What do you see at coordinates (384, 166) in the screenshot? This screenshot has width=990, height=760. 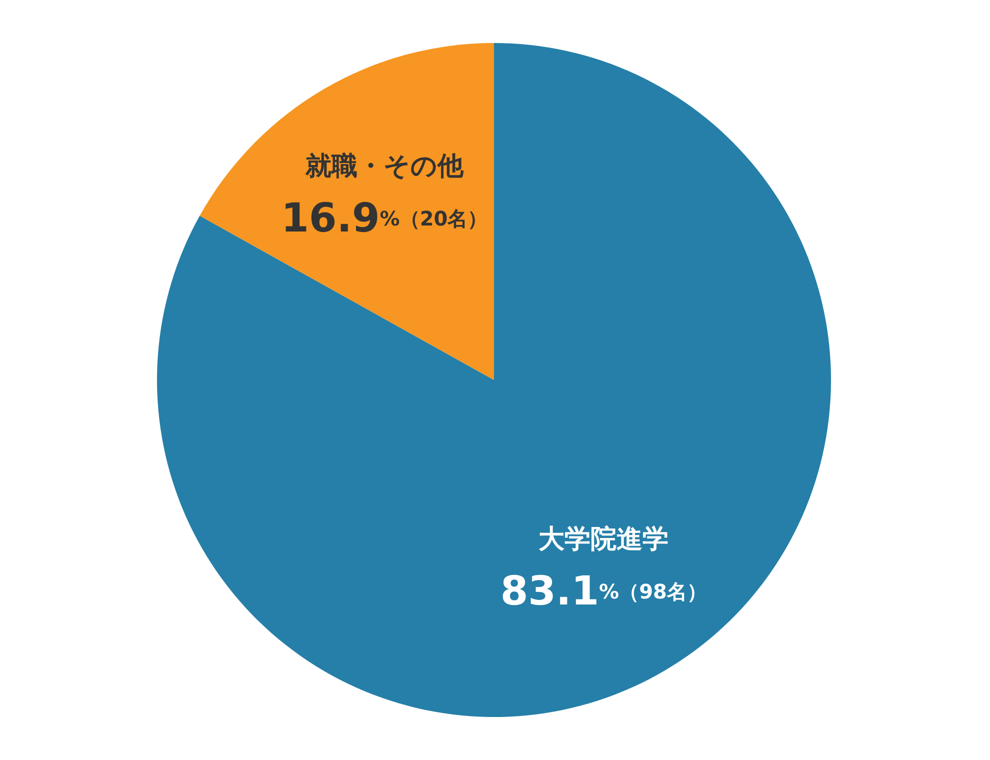 I see `slice-label: 就職・その他` at bounding box center [384, 166].